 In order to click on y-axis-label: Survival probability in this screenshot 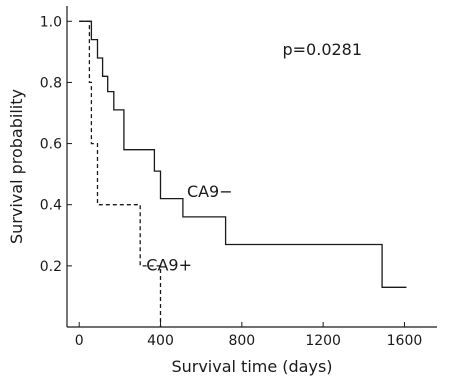, I will do `click(16, 166)`.